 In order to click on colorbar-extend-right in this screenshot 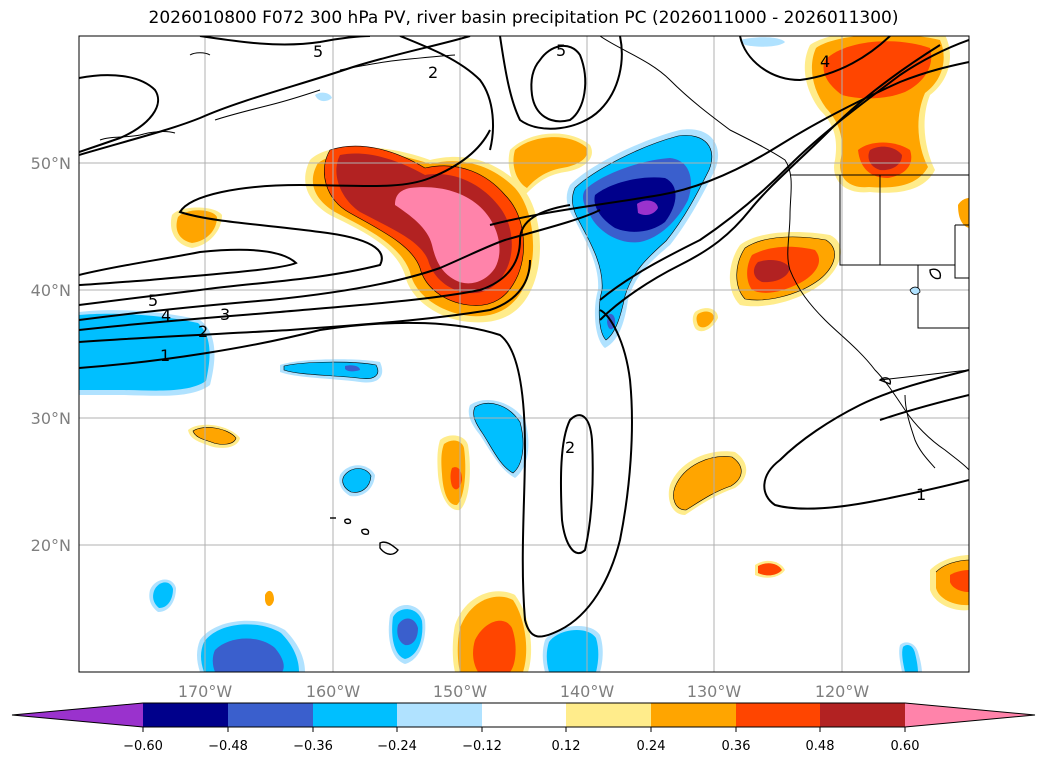, I will do `click(970, 715)`.